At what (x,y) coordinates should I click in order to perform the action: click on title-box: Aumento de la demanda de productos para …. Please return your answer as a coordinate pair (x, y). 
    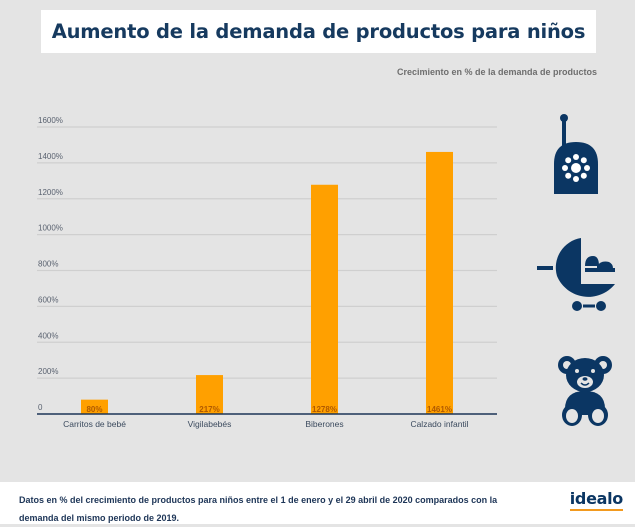
    Looking at the image, I should click on (318, 31).